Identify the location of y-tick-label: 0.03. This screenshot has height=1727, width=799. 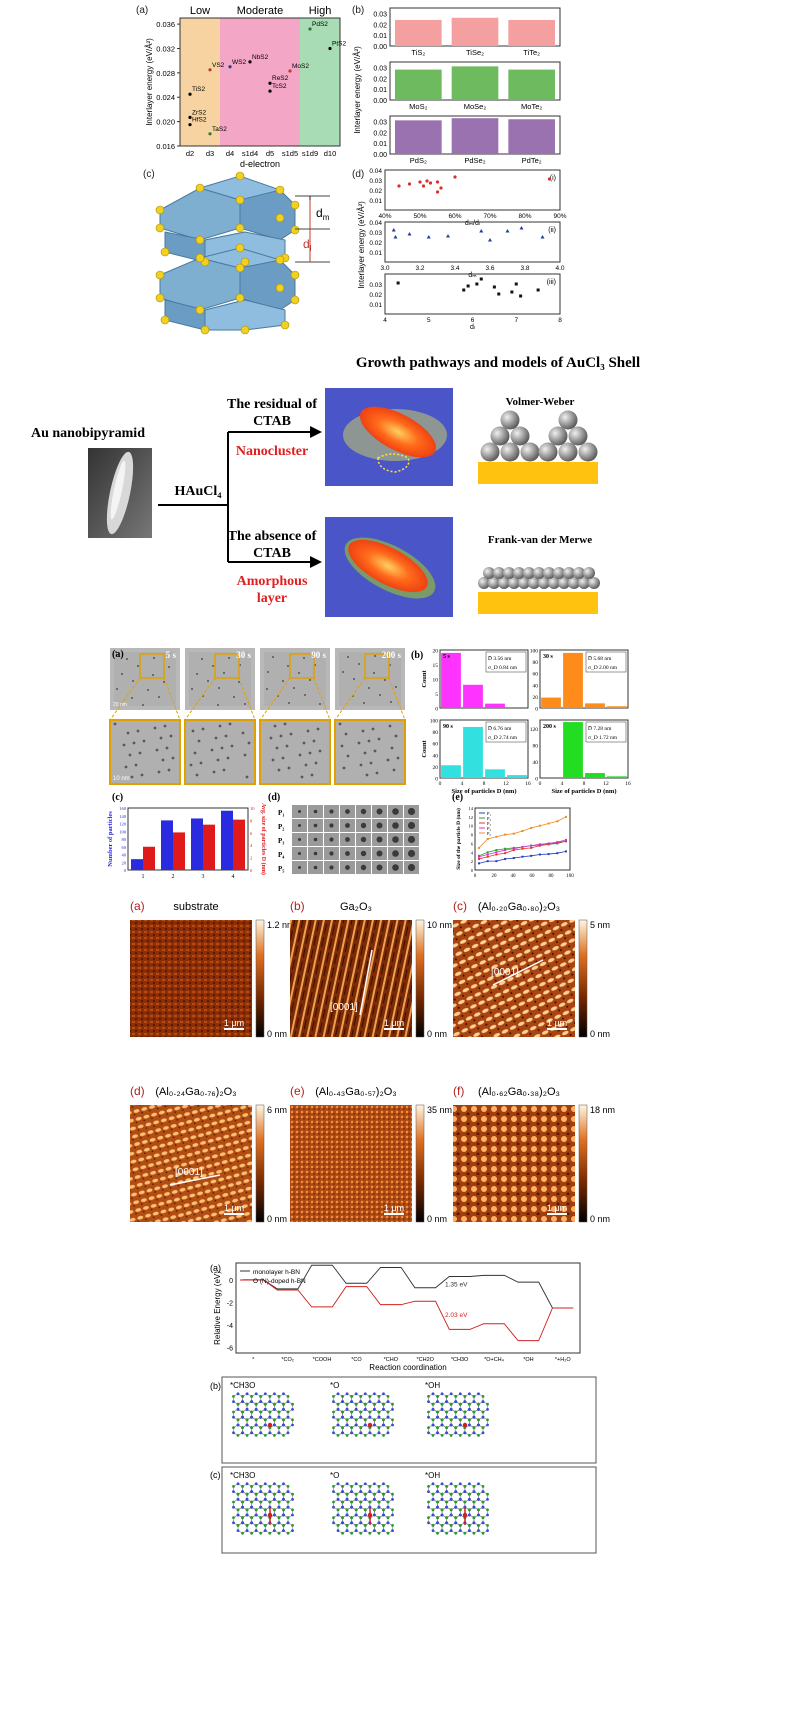
(380, 122).